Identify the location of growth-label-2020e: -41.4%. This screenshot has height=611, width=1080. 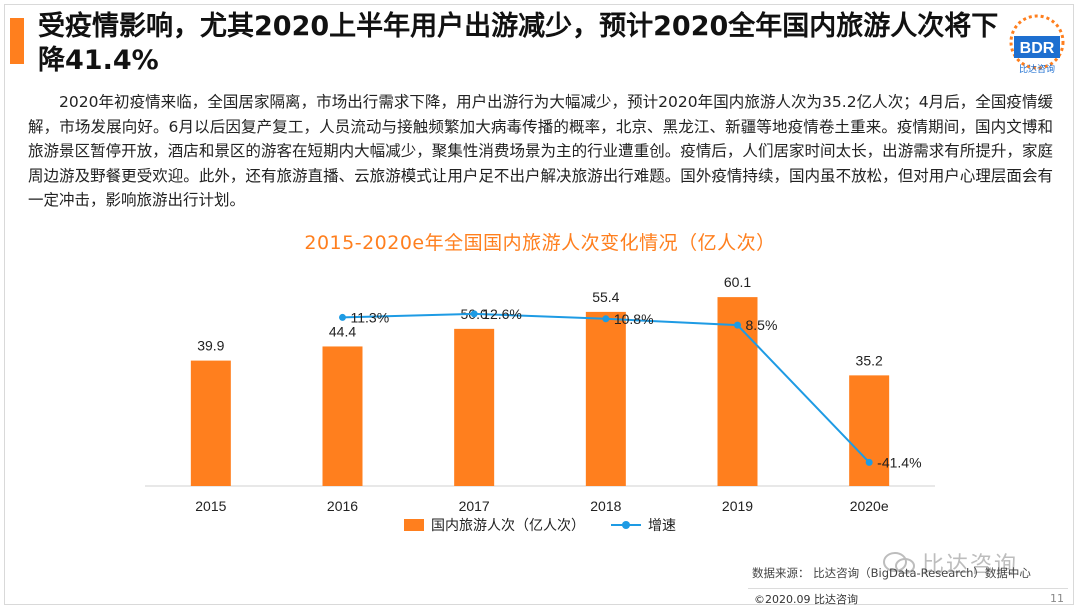
(899, 462).